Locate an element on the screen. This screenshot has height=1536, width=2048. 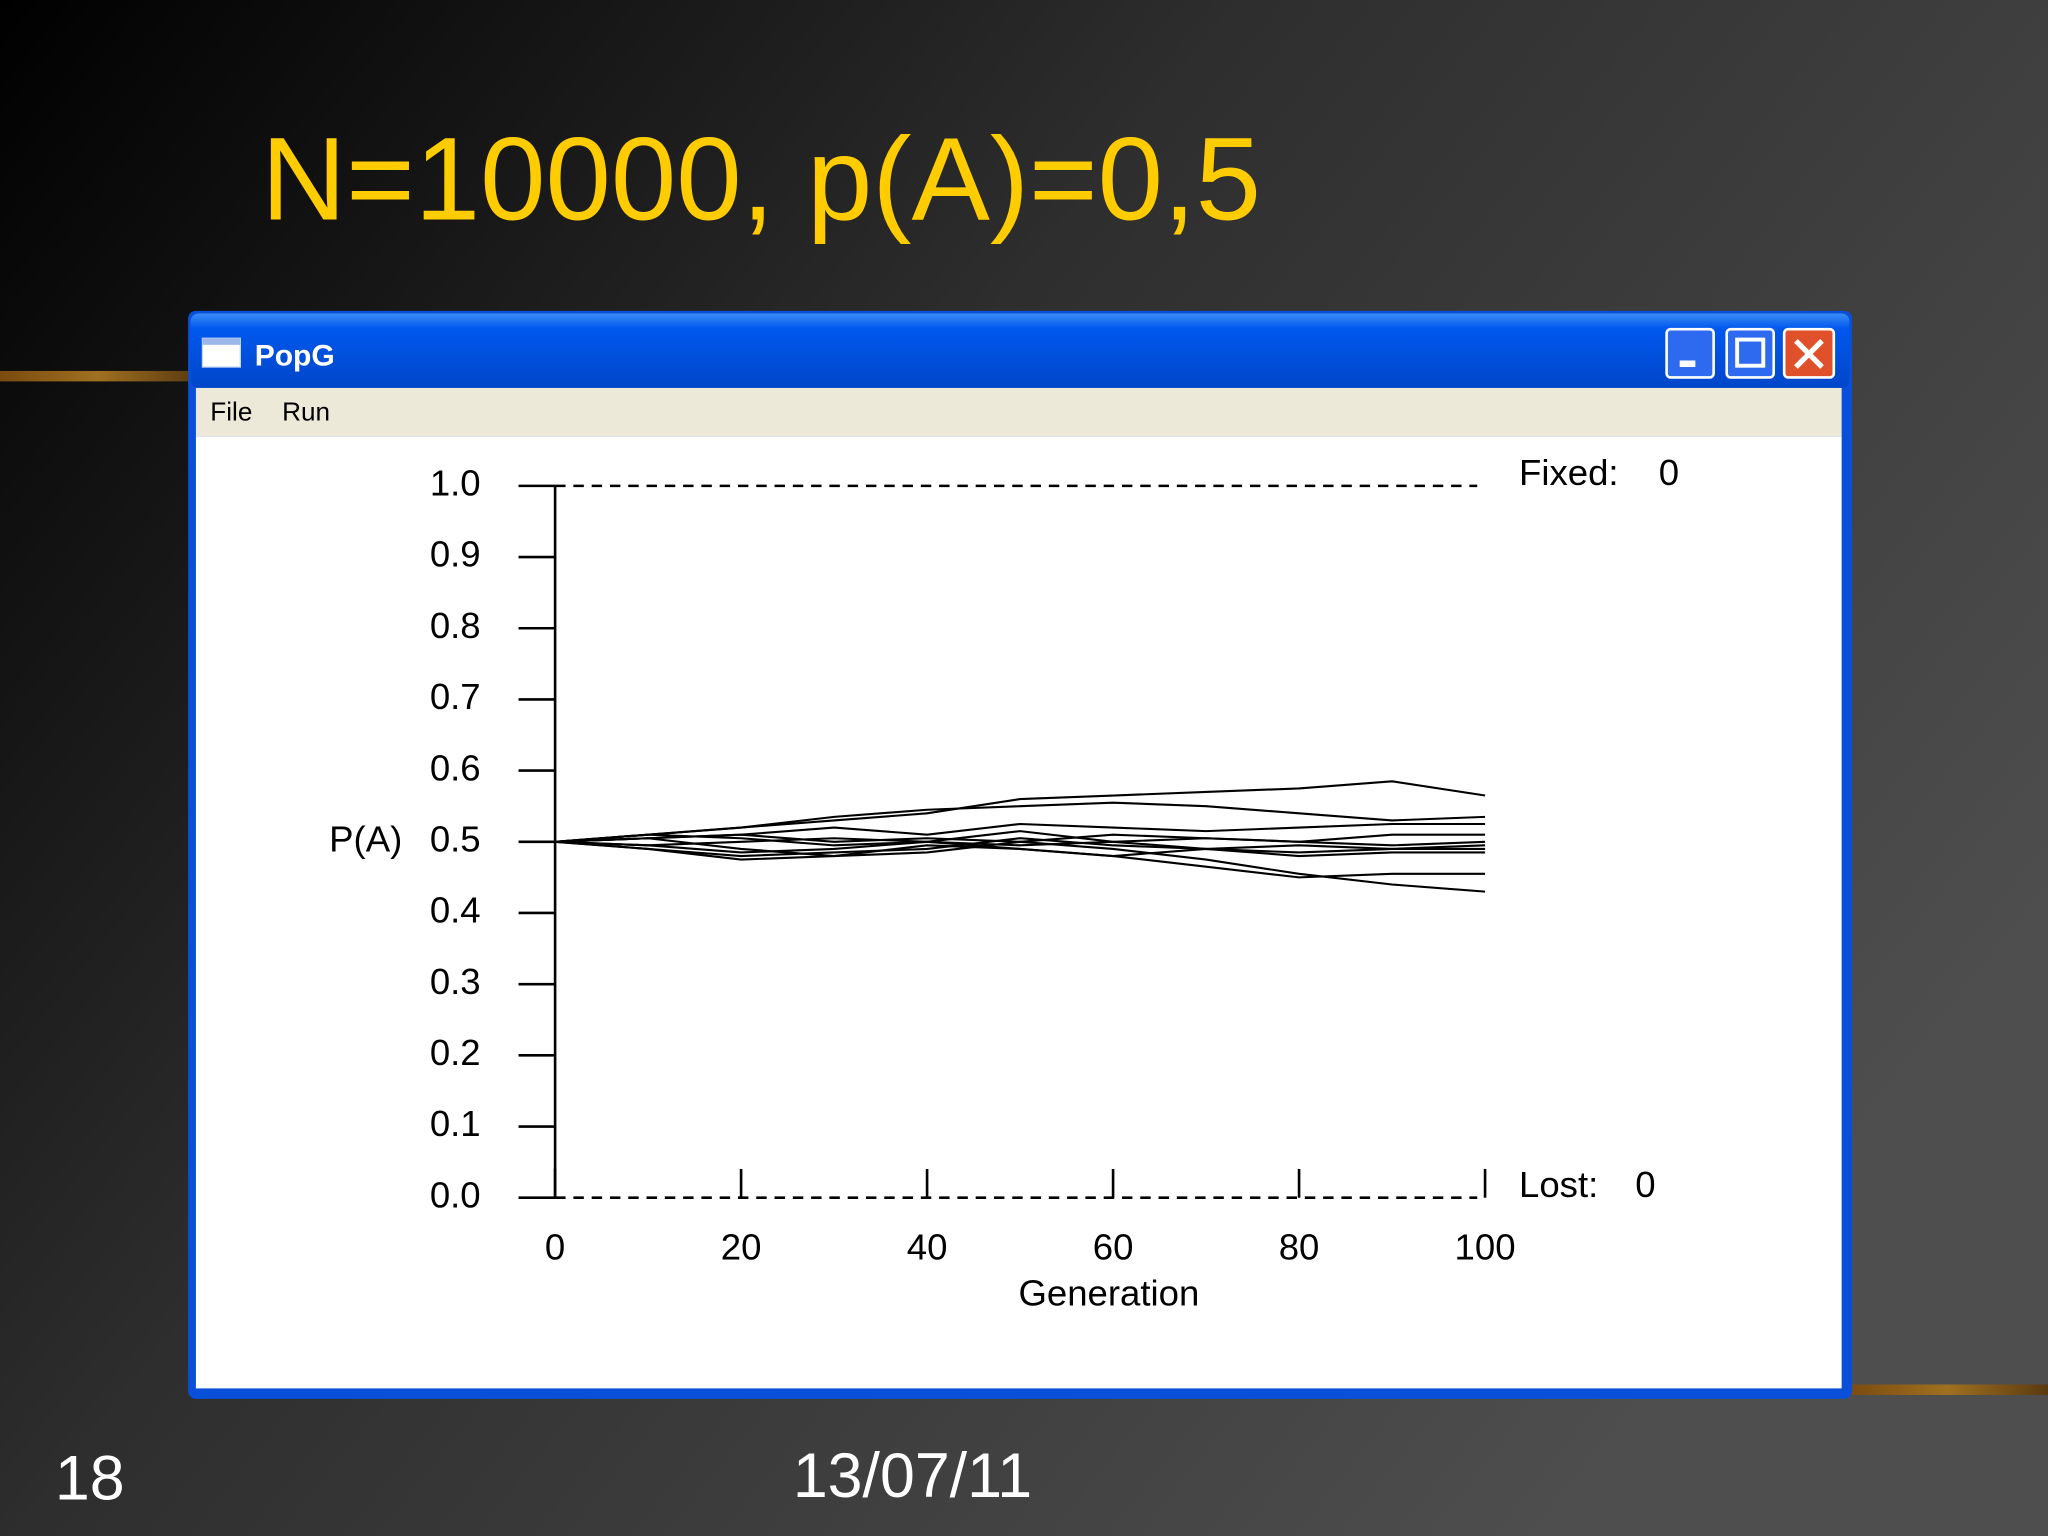
x-tick-label: 80 is located at coordinates (1299, 1247).